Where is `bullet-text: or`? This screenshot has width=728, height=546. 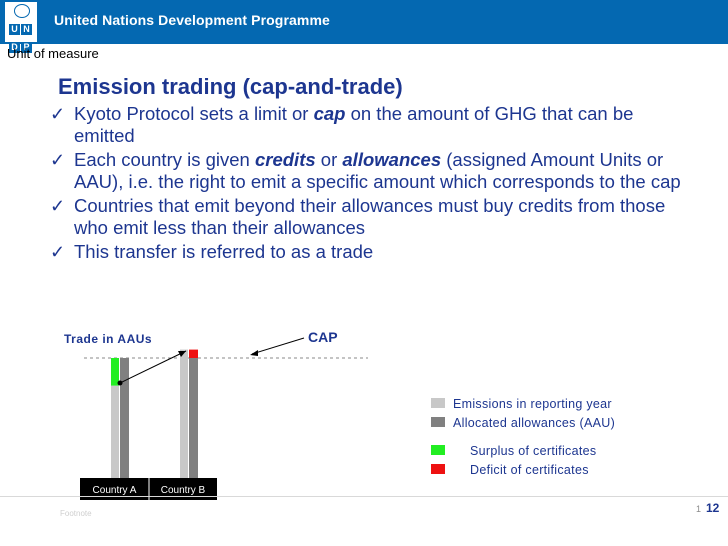 bullet-text: or is located at coordinates (329, 159).